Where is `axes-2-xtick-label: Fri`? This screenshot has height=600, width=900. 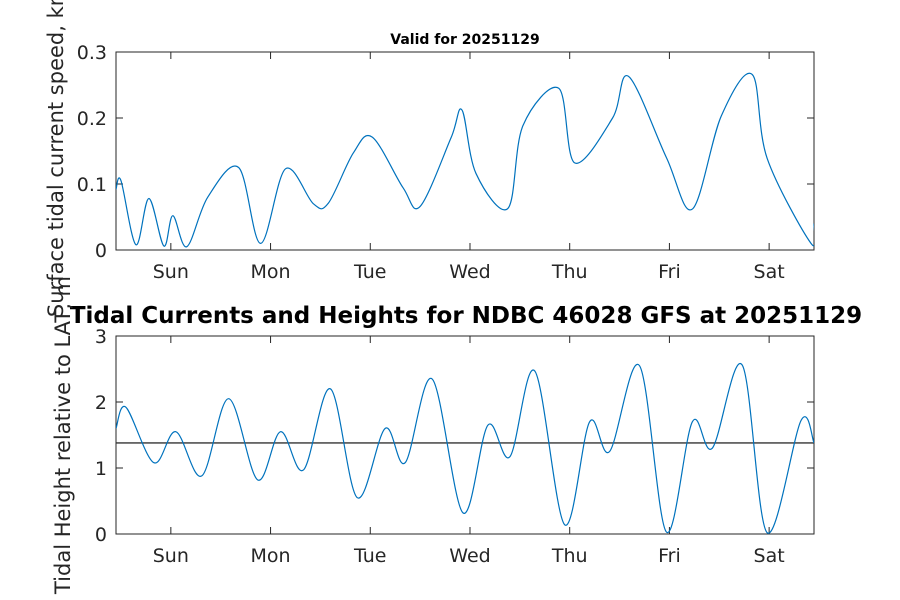 axes-2-xtick-label: Fri is located at coordinates (669, 556).